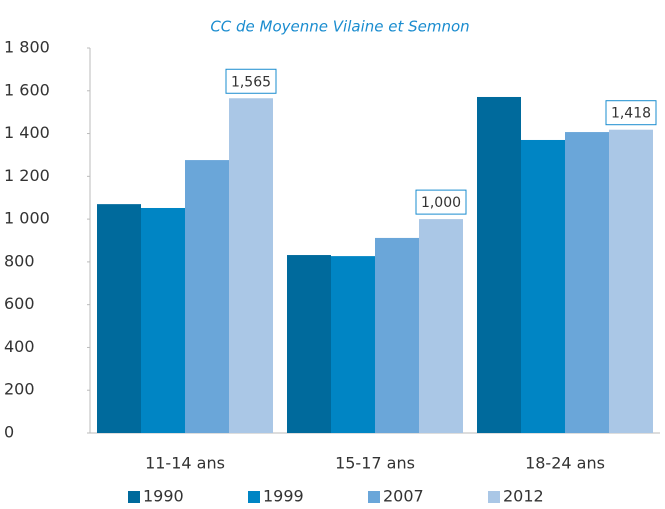 This screenshot has width=665, height=509. What do you see at coordinates (27, 218) in the screenshot?
I see `y-tick-label: 1 000` at bounding box center [27, 218].